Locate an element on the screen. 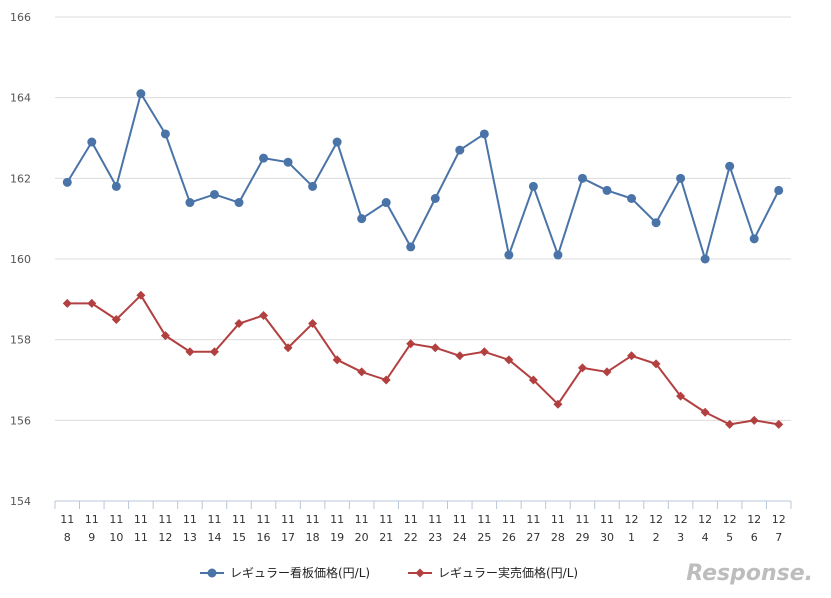  legend: レギュラー看板価格(円/L) レギュラー実売価格(円/L) is located at coordinates (389, 572).